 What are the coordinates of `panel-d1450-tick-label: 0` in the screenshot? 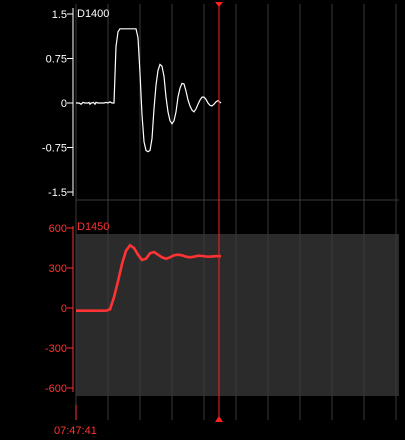 It's located at (64, 309).